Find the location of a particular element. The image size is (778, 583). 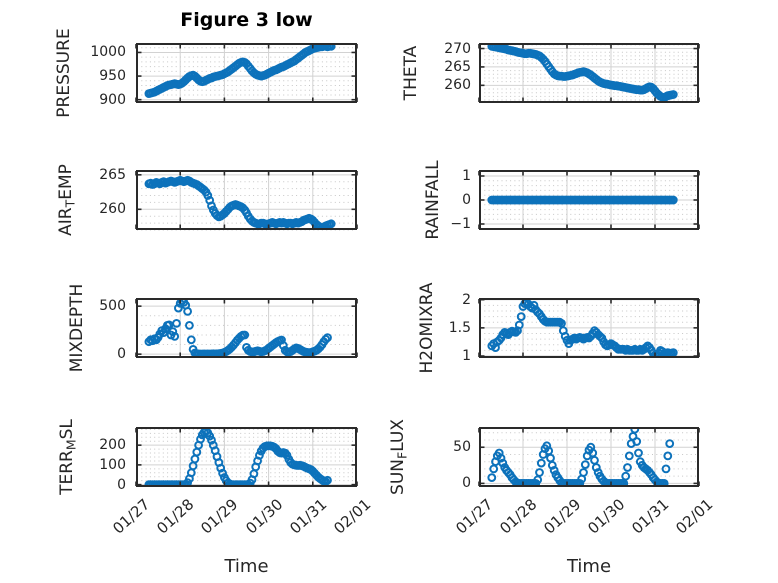

y-axis-label-sun-flux: SUNFLUX is located at coordinates (399, 457).